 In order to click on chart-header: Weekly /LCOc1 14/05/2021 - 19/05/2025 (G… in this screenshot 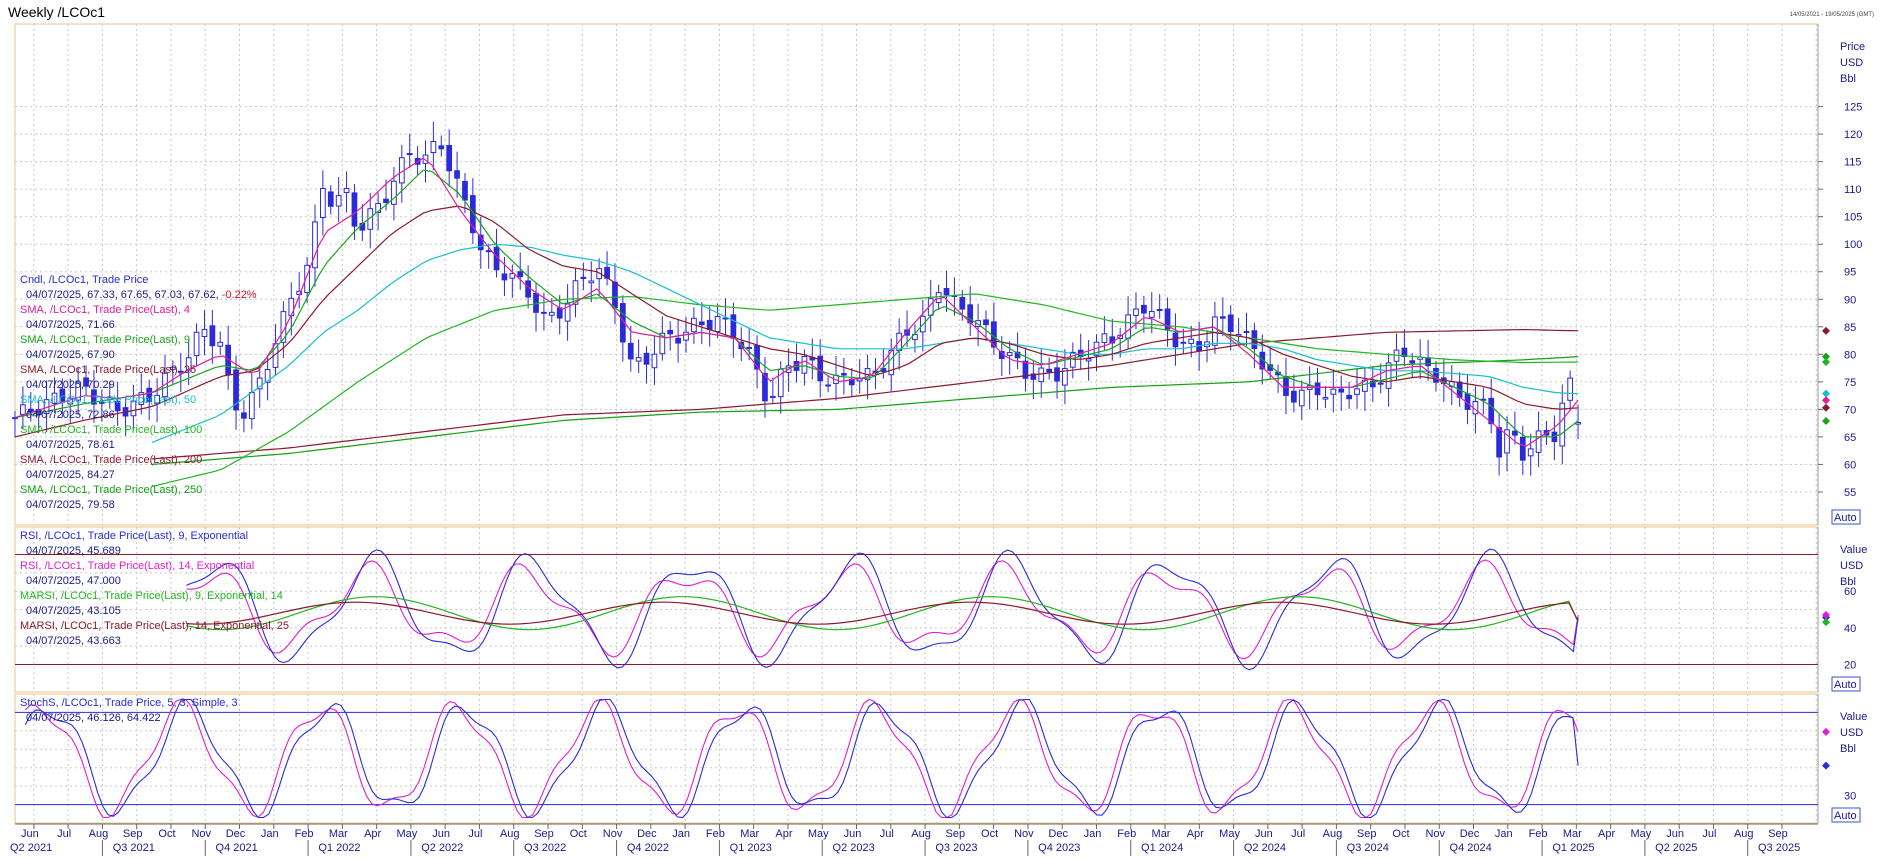, I will do `click(941, 11)`.